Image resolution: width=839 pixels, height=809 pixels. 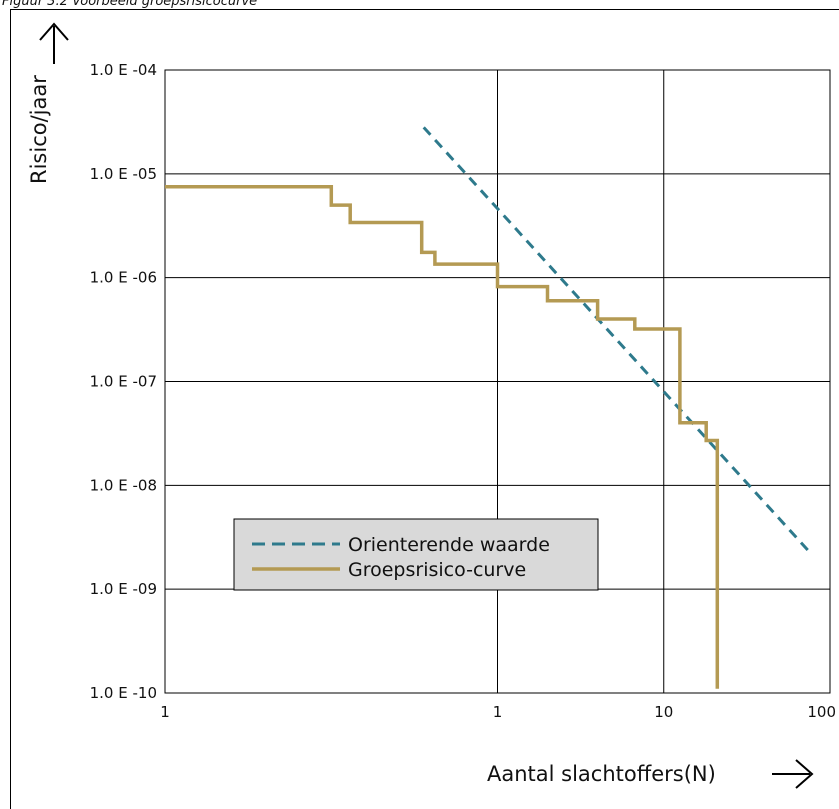 What do you see at coordinates (123, 382) in the screenshot?
I see `y-tick-label: 1.0 E -07` at bounding box center [123, 382].